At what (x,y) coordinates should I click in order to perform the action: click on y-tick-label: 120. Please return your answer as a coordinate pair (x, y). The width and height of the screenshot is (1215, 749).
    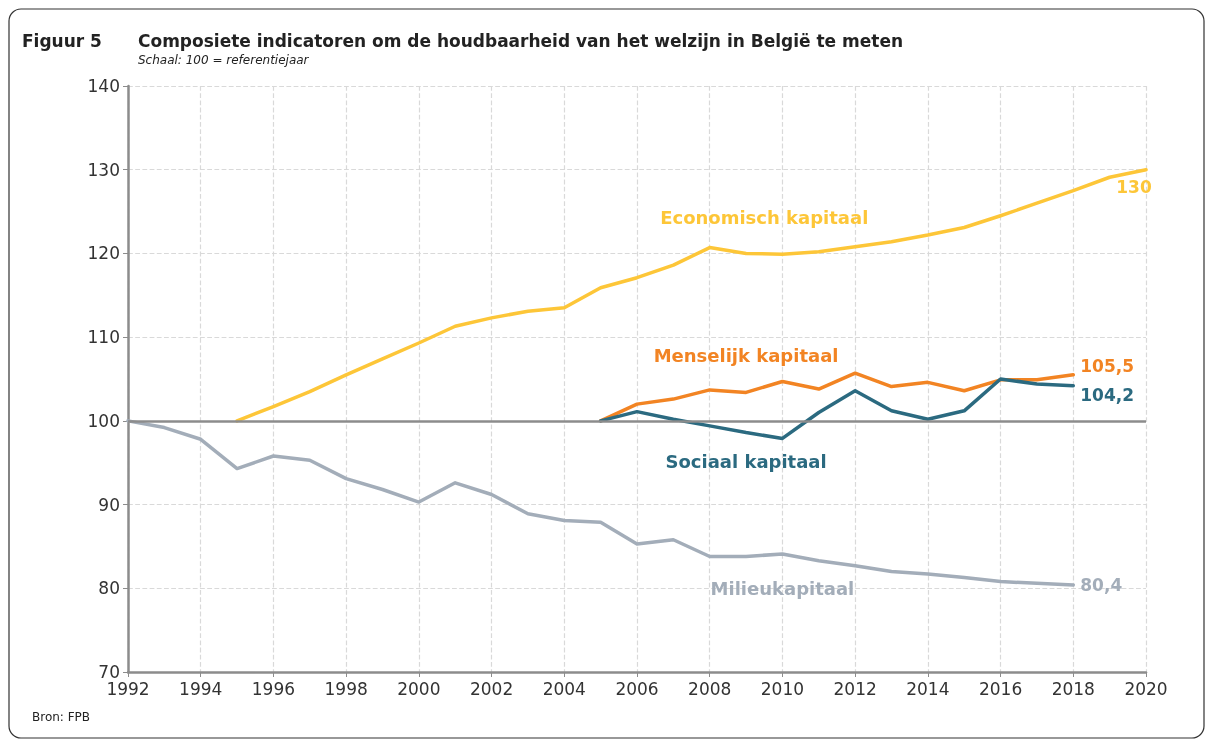
    Looking at the image, I should click on (103, 253).